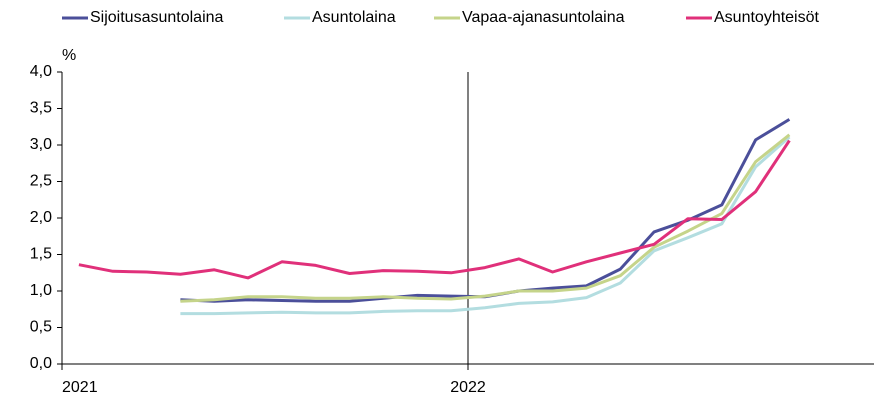 This screenshot has width=880, height=400. Describe the element at coordinates (41, 108) in the screenshot. I see `y-tick-label: 3,5` at that location.